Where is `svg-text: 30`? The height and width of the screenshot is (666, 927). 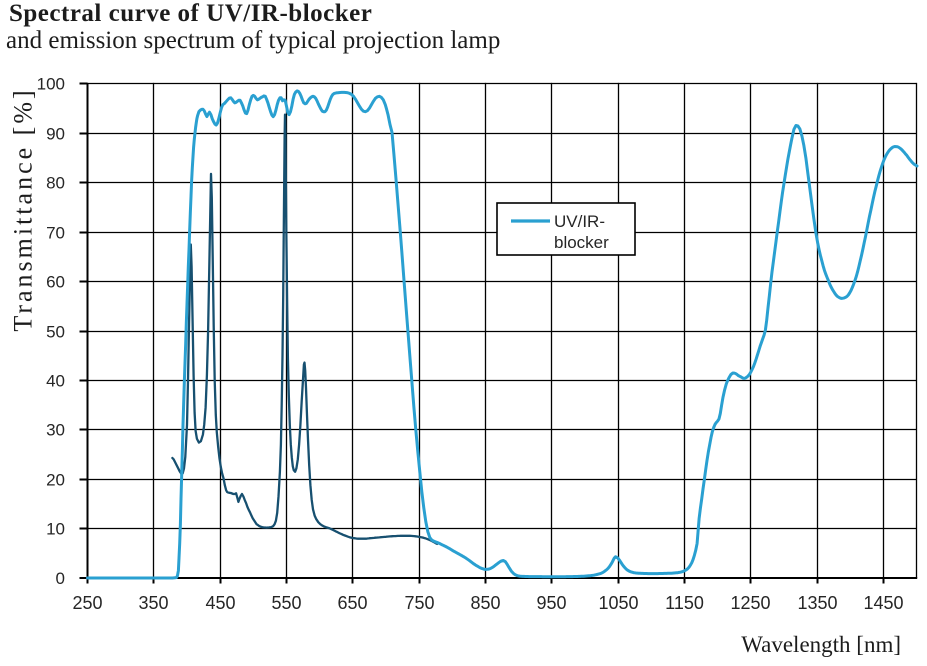
svg-text: 30 is located at coordinates (55, 430).